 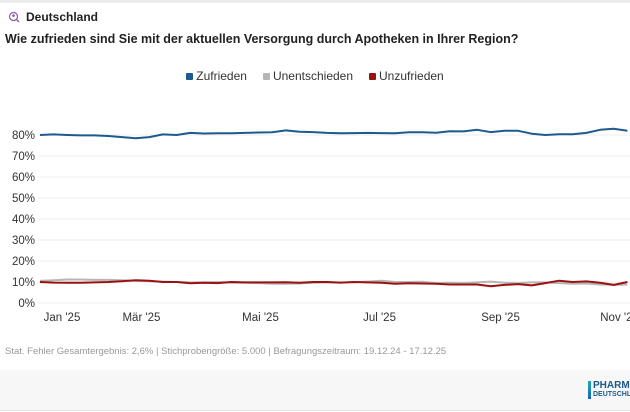 What do you see at coordinates (23, 136) in the screenshot?
I see `y-tick-label: 80%` at bounding box center [23, 136].